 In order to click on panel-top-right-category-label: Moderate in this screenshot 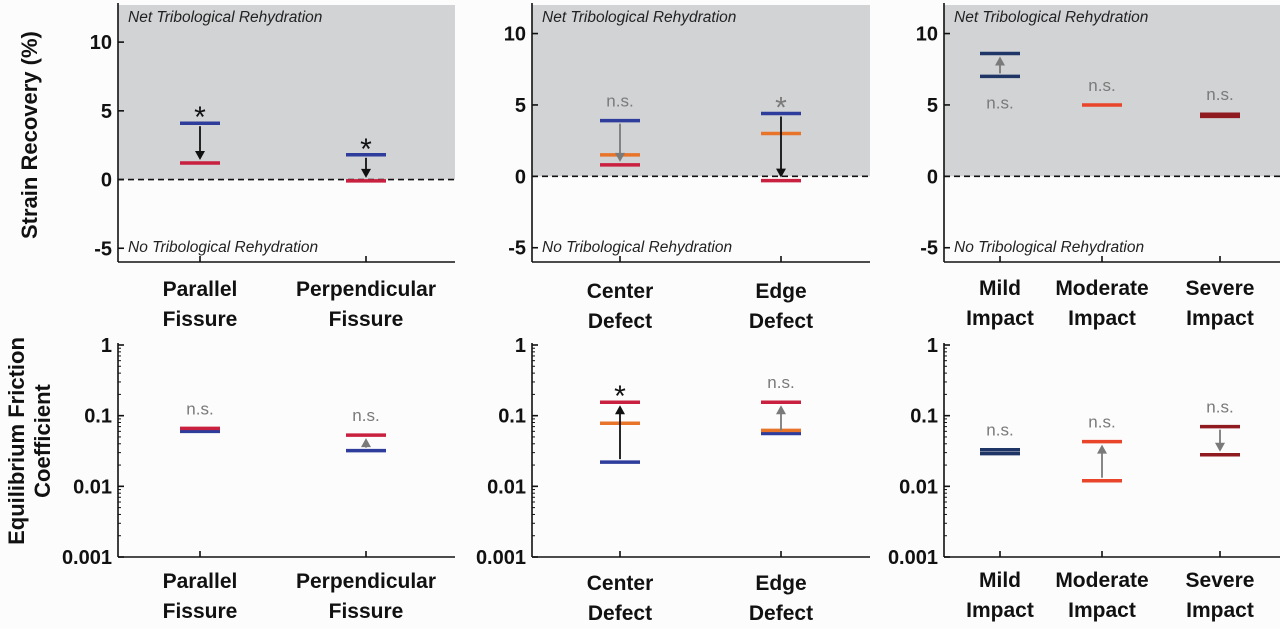, I will do `click(1101, 288)`.